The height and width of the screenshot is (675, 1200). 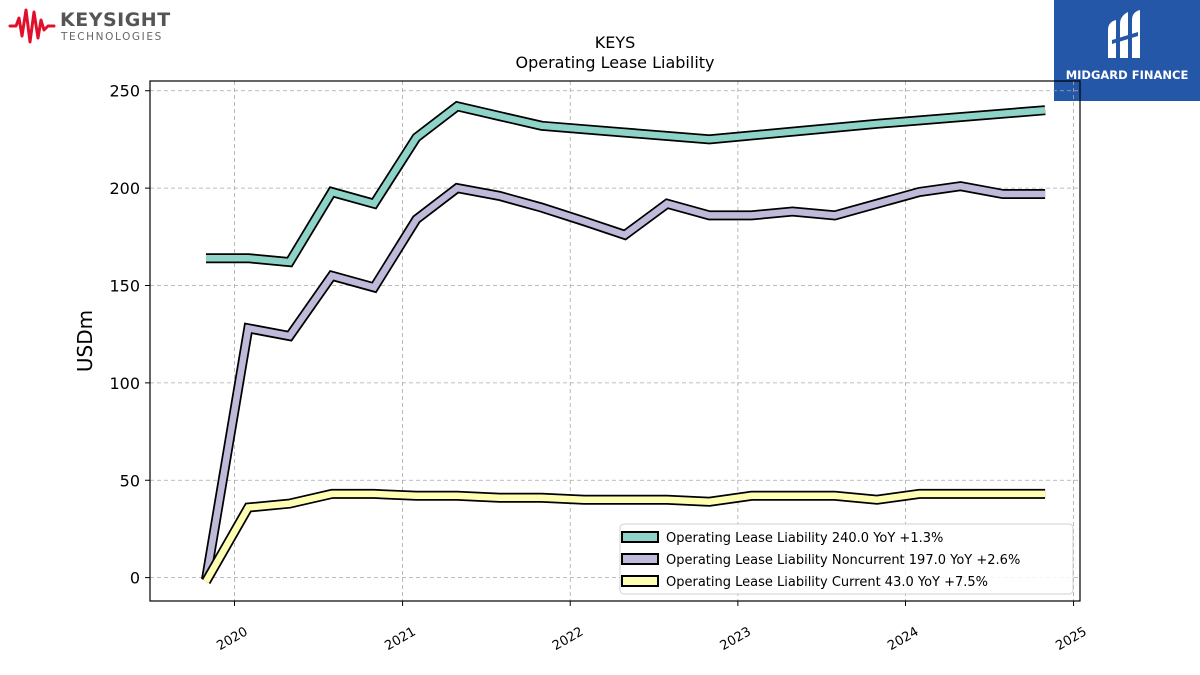 I want to click on y-tick-label: 150, so click(x=124, y=285).